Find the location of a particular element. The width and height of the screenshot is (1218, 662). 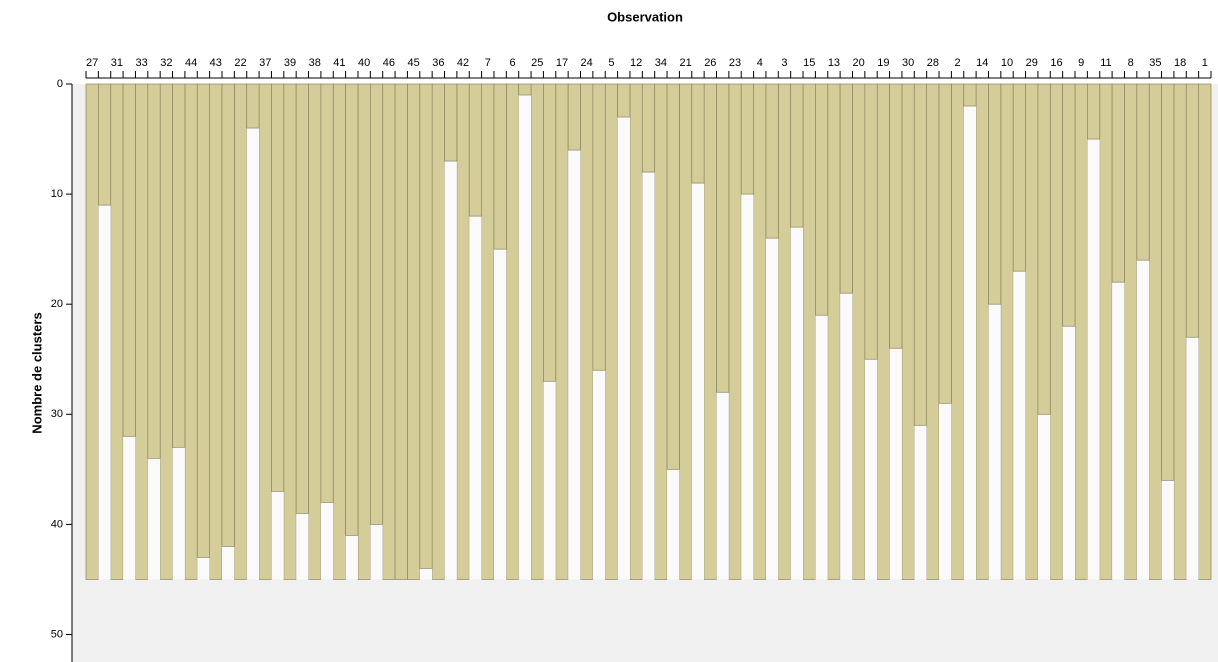

x-tick-label: 16 is located at coordinates (1056, 63).